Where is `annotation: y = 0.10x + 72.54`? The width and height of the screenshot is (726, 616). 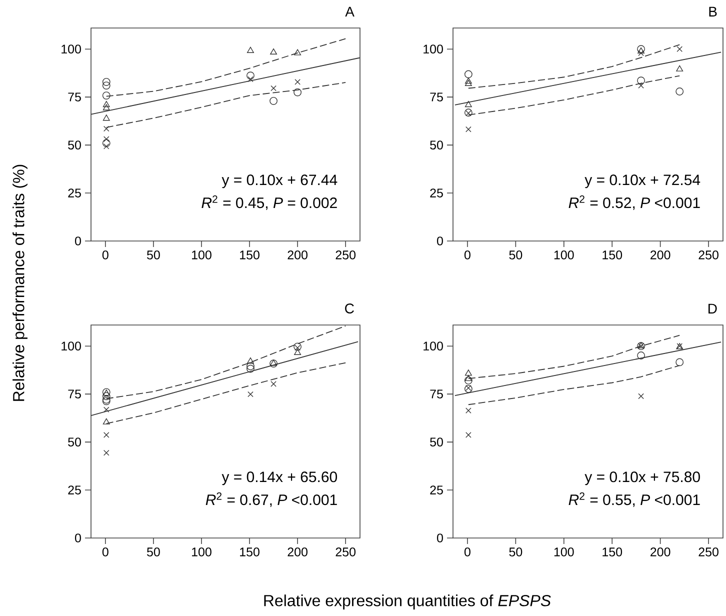 annotation: y = 0.10x + 72.54 is located at coordinates (642, 181).